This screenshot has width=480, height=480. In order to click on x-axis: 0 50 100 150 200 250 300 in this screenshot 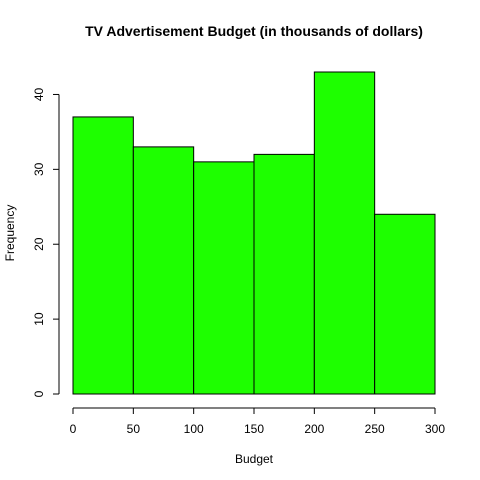, I will do `click(257, 421)`.